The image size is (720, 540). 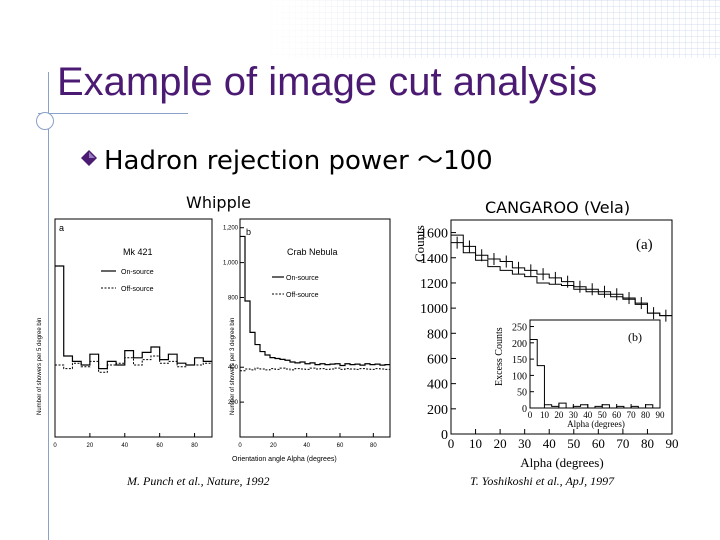 I want to click on whipple-label: Whipple, so click(x=219, y=202).